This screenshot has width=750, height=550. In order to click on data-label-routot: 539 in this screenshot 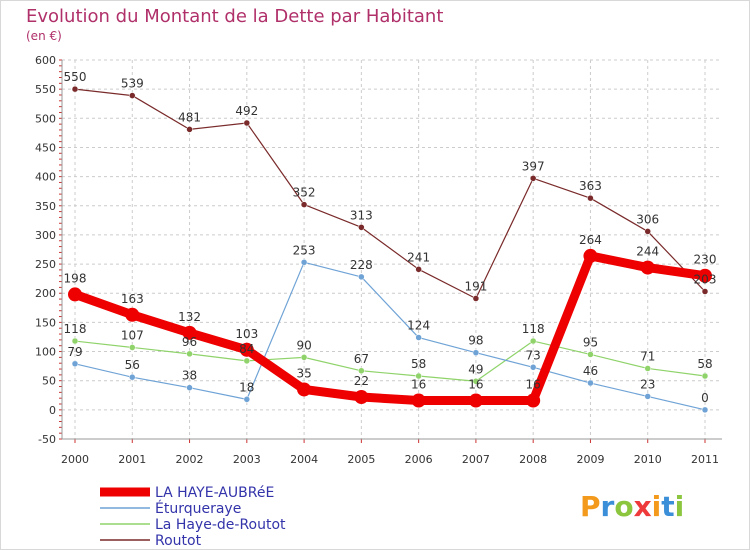, I will do `click(132, 84)`.